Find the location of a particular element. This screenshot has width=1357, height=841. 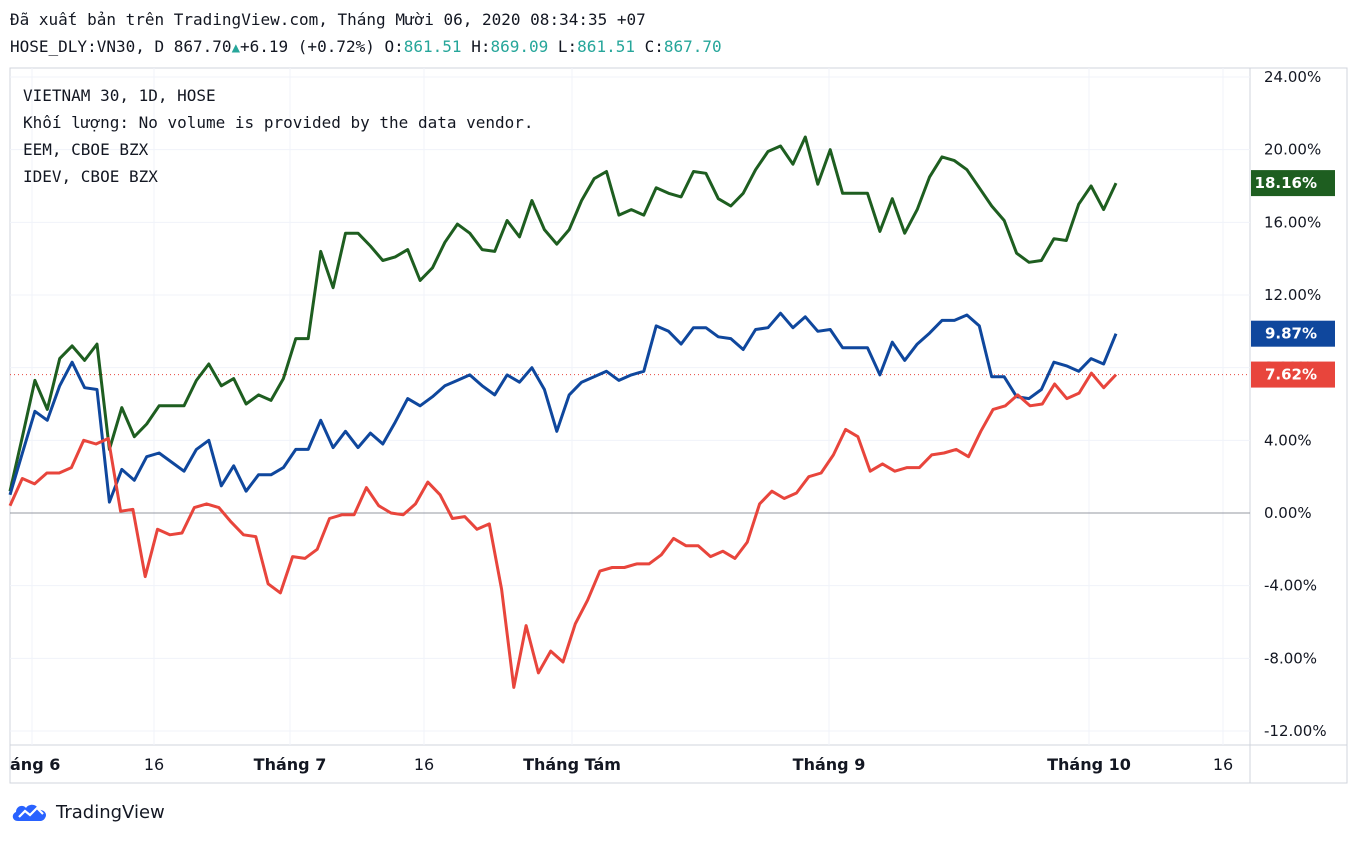

close-label: C: is located at coordinates (654, 46).